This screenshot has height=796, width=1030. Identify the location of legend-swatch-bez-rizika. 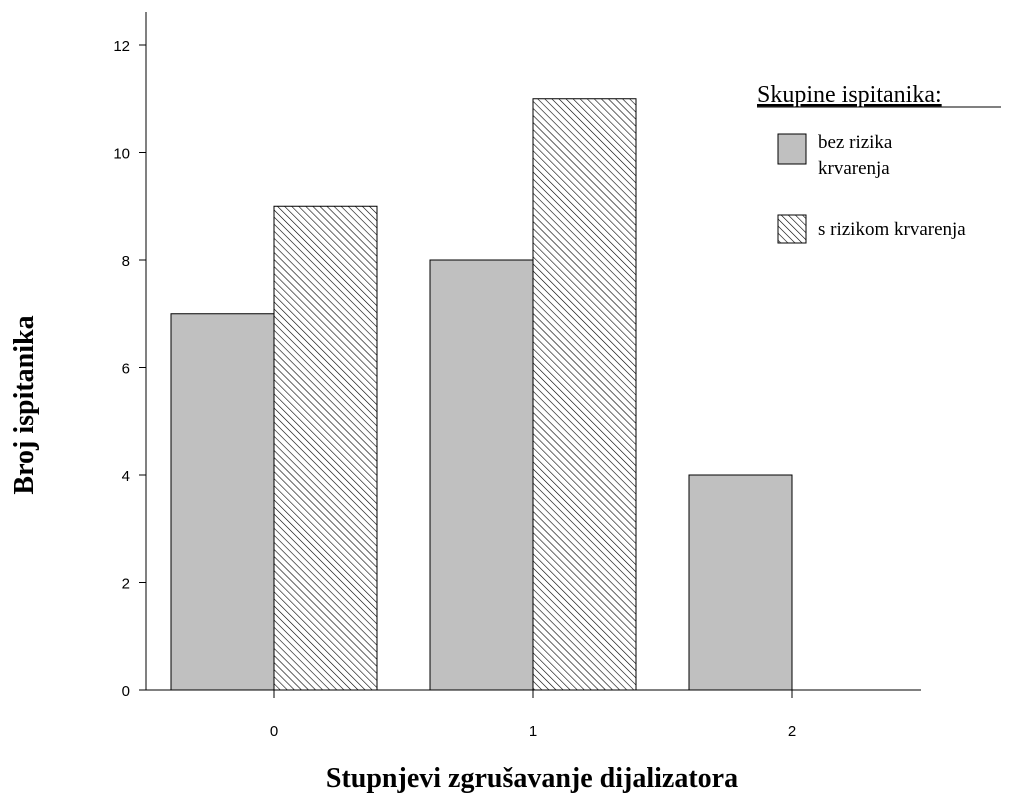
(792, 149).